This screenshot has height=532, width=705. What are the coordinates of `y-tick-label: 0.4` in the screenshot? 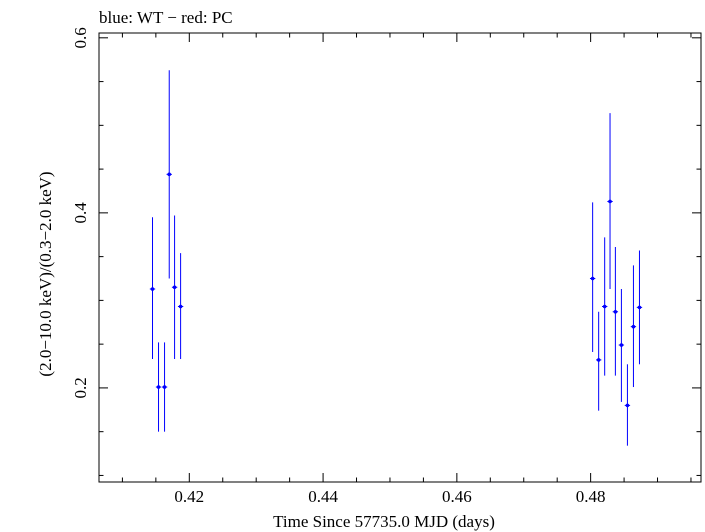 It's located at (80, 213).